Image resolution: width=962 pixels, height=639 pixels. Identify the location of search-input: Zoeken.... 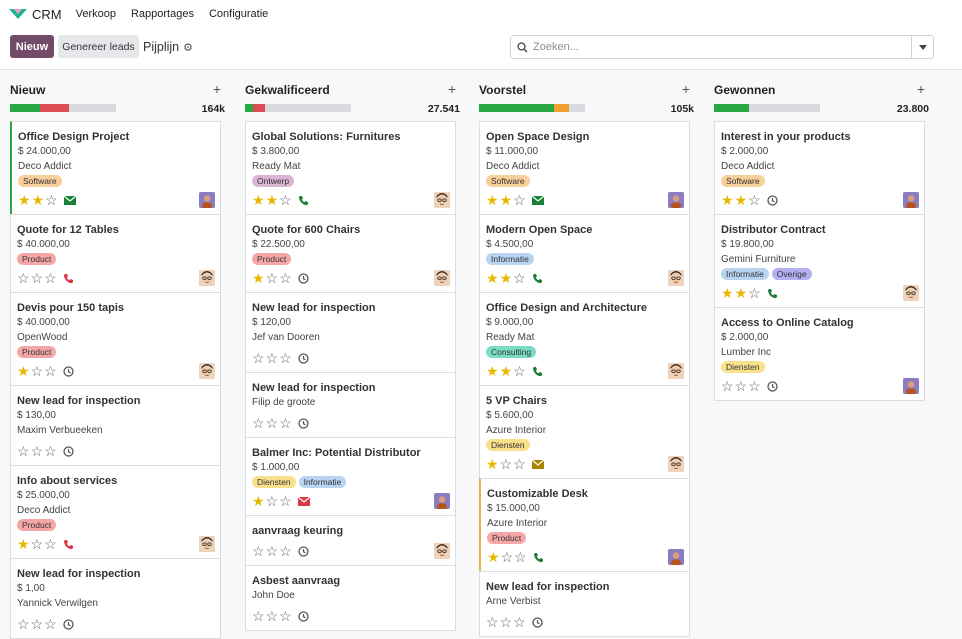
(556, 47).